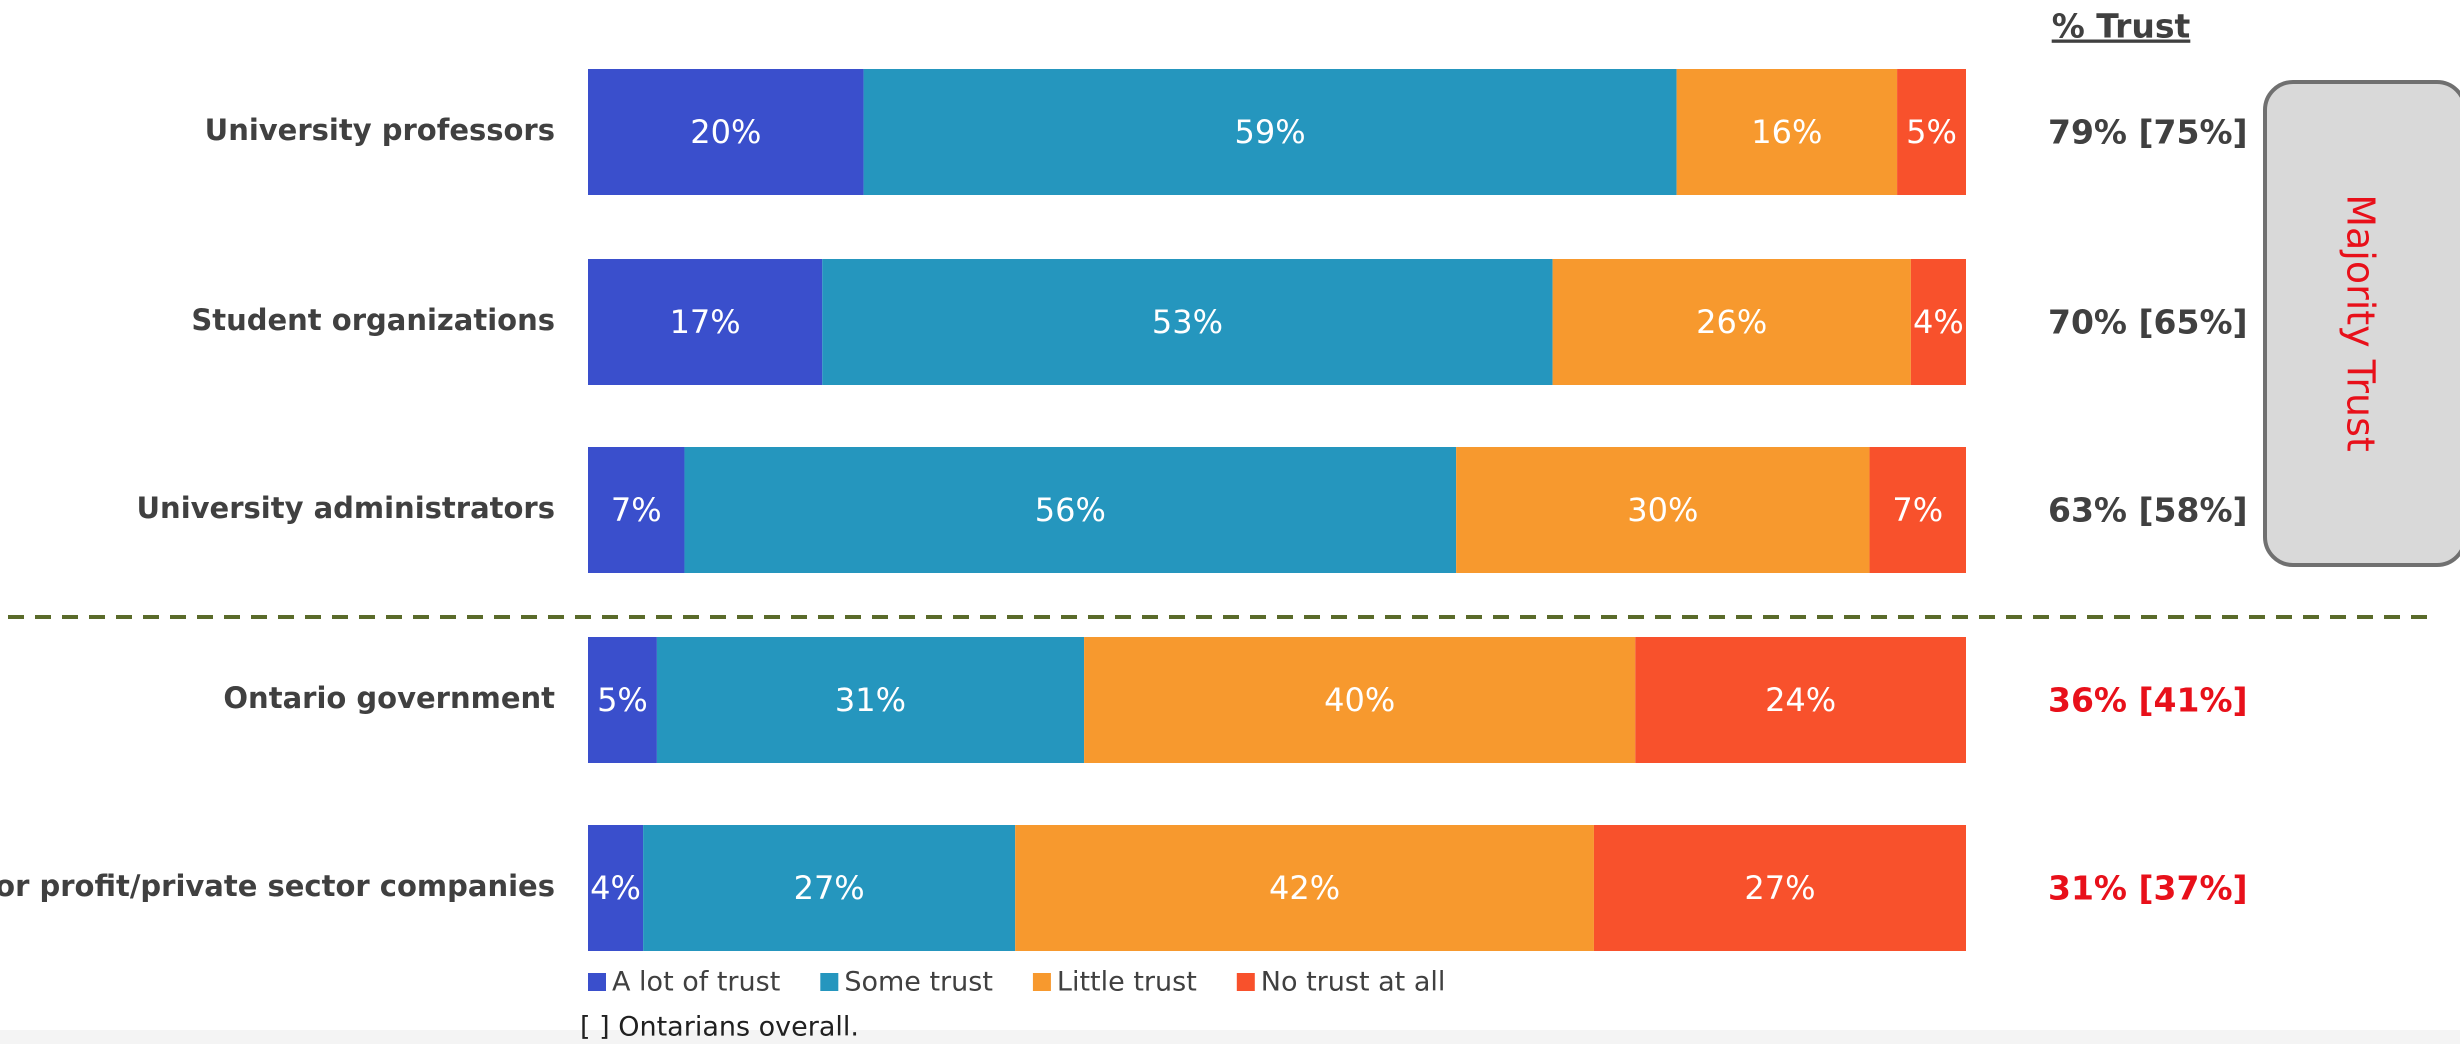  What do you see at coordinates (2148, 888) in the screenshot?
I see `trust-label: 31% [37%]` at bounding box center [2148, 888].